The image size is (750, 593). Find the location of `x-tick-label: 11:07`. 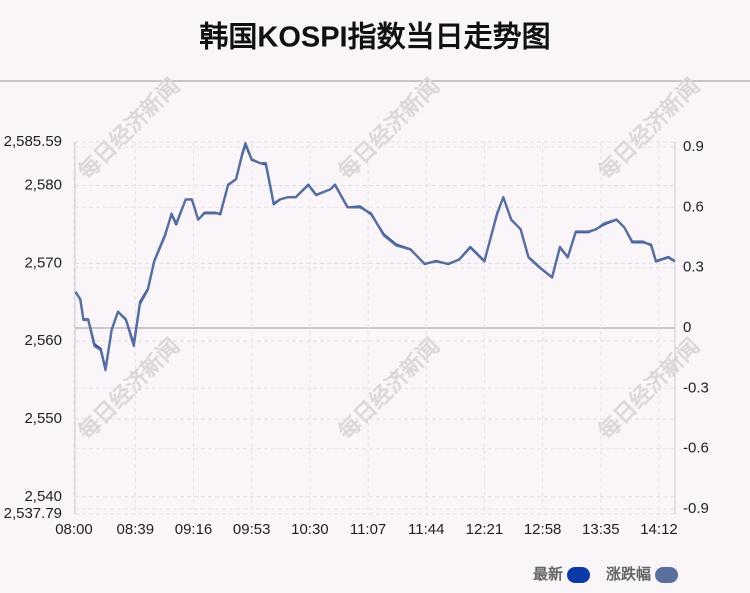

x-tick-label: 11:07 is located at coordinates (368, 529).